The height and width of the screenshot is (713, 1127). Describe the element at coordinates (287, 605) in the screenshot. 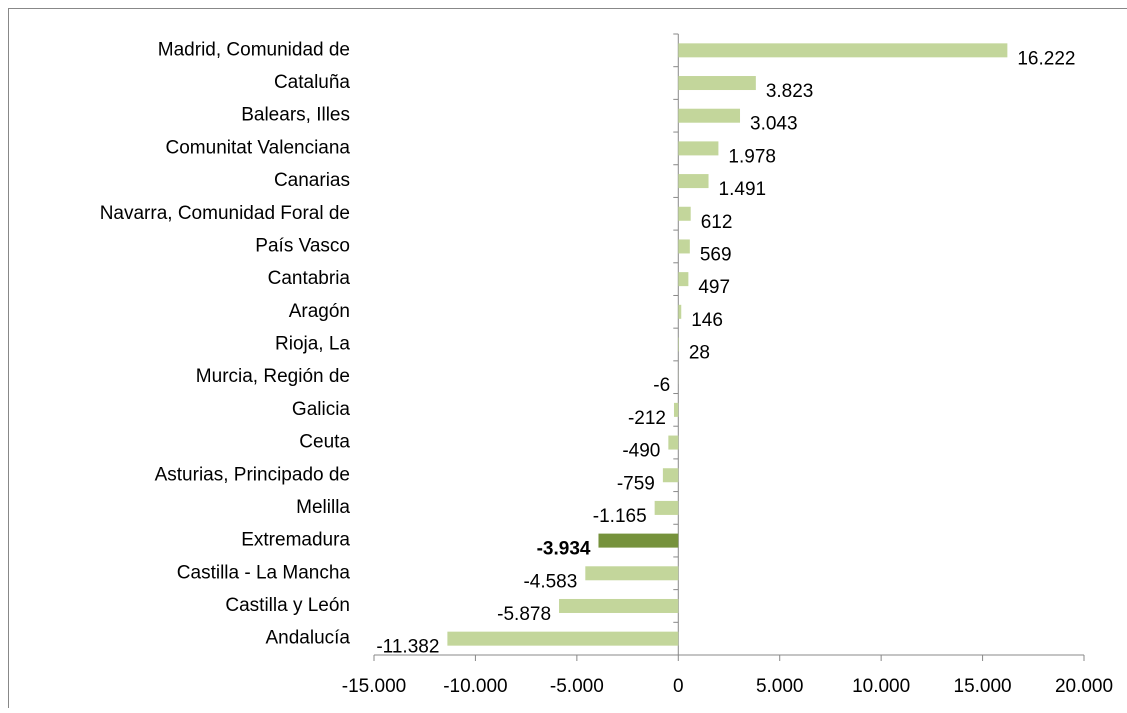

I see `y-tick-label: Castilla y León` at that location.